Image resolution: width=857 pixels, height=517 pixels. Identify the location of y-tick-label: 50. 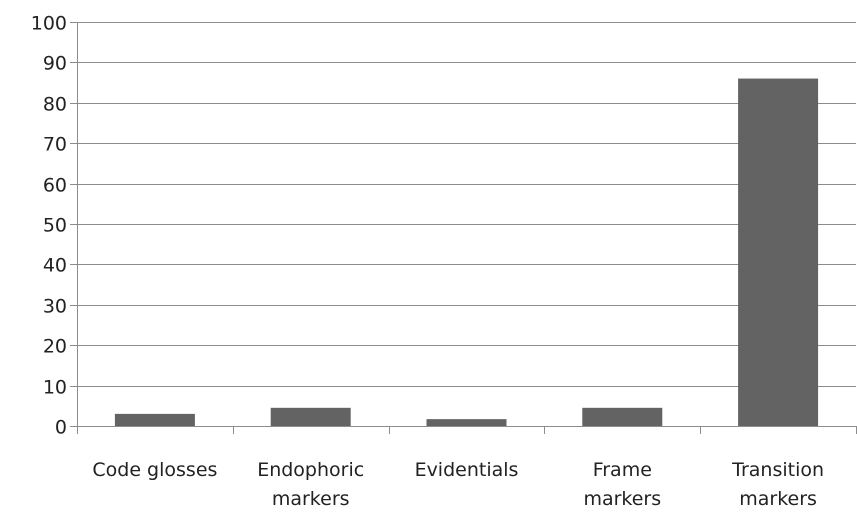
(55, 226).